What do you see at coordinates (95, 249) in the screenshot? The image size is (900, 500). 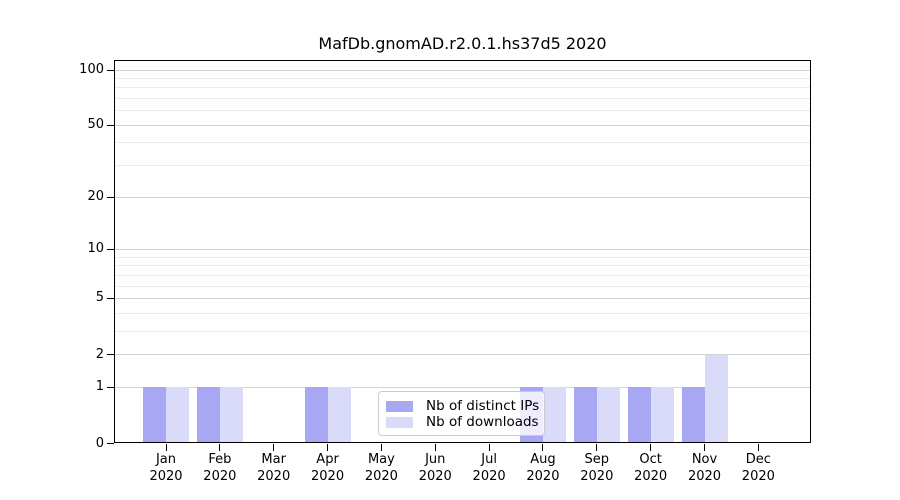 I see `y-tick-label: 10` at bounding box center [95, 249].